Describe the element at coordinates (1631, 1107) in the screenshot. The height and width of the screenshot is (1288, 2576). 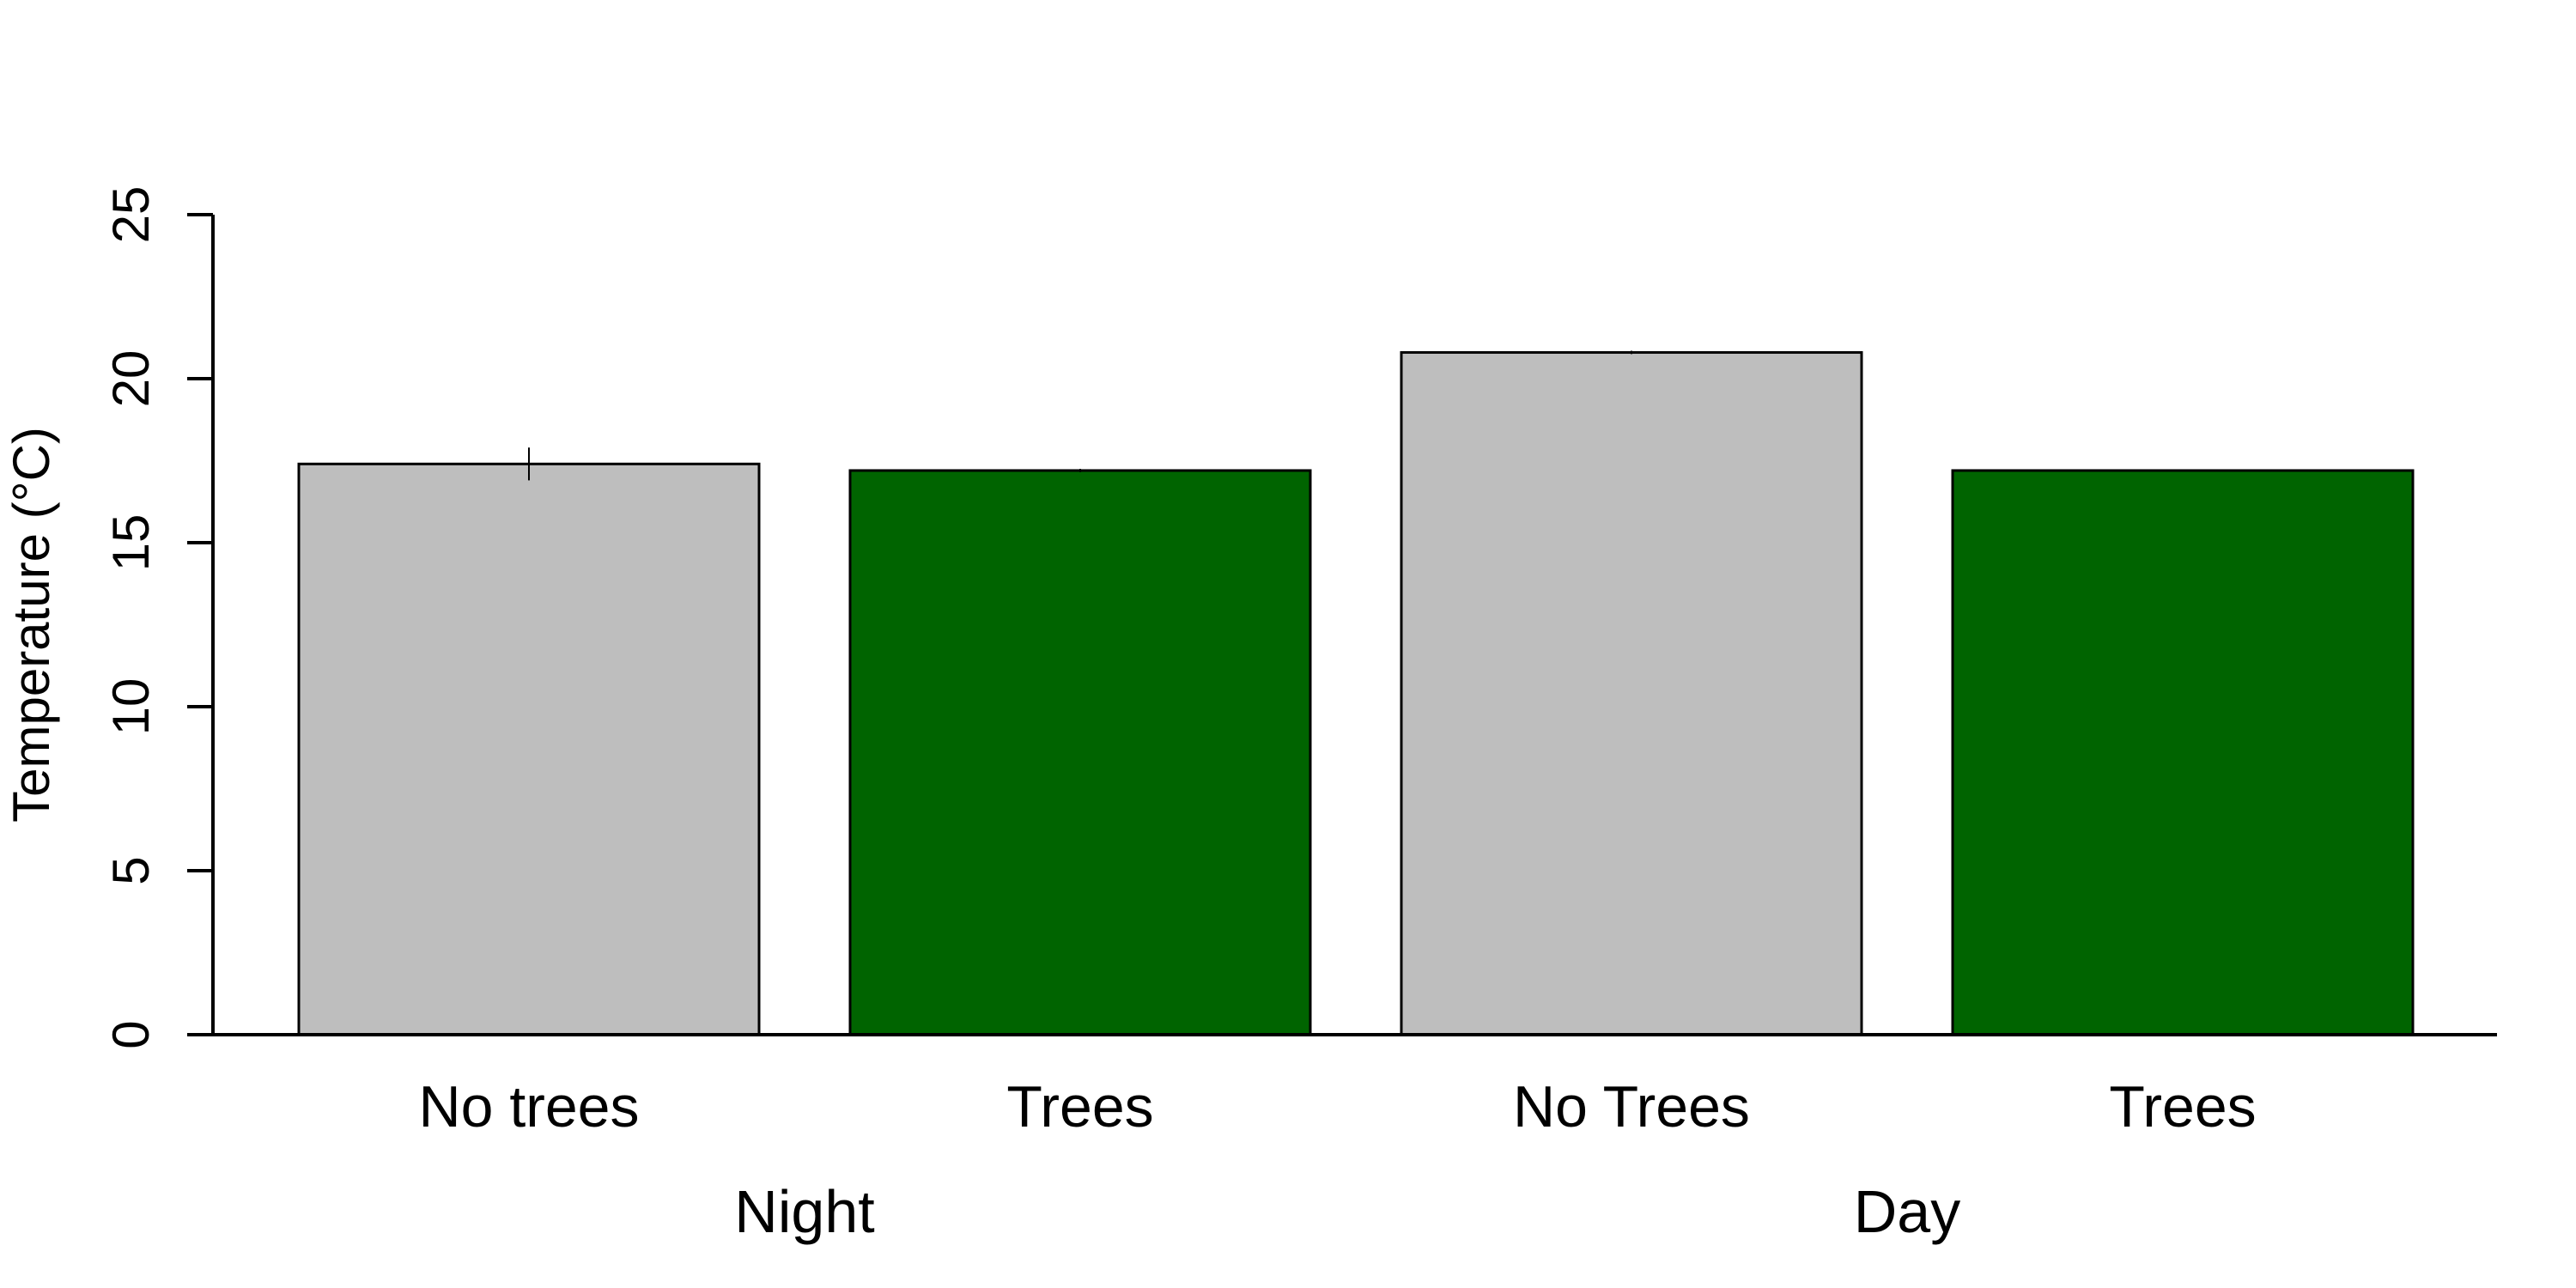
I see `x-tick-label: No Trees` at that location.